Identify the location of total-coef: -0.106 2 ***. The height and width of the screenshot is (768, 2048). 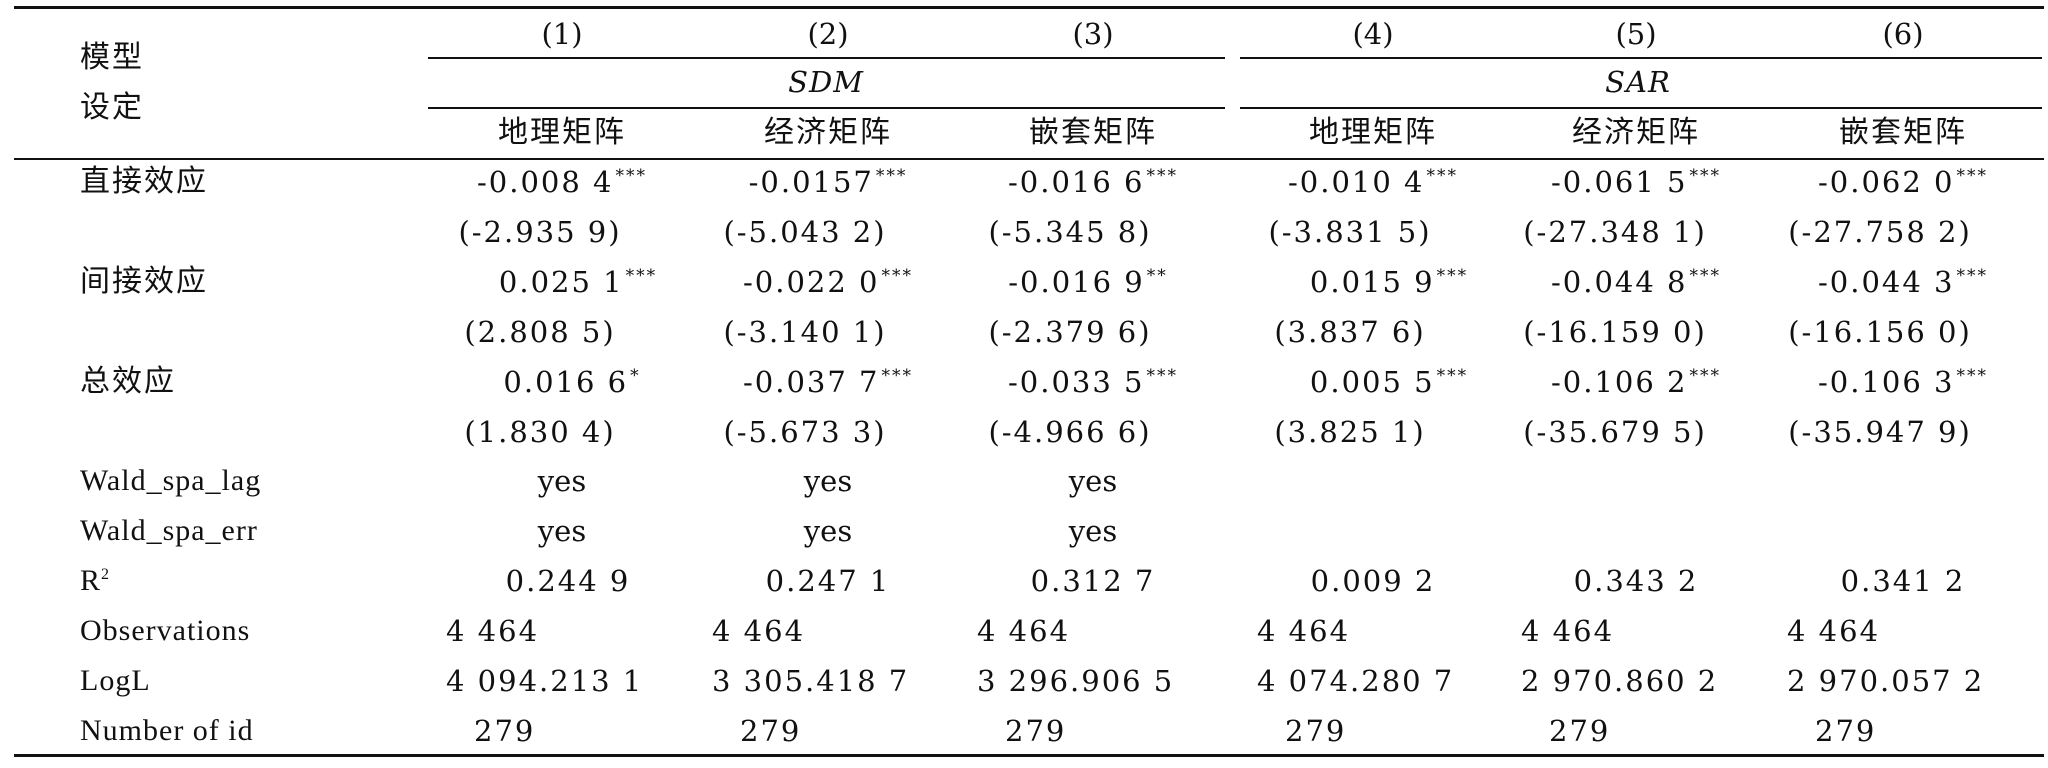
(1636, 382).